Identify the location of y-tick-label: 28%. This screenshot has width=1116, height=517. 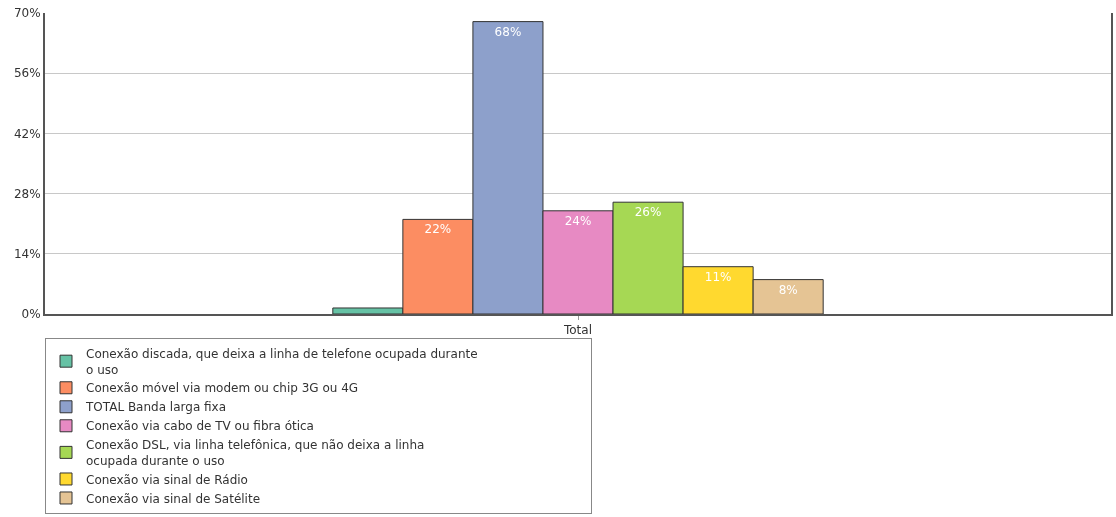
(27, 193).